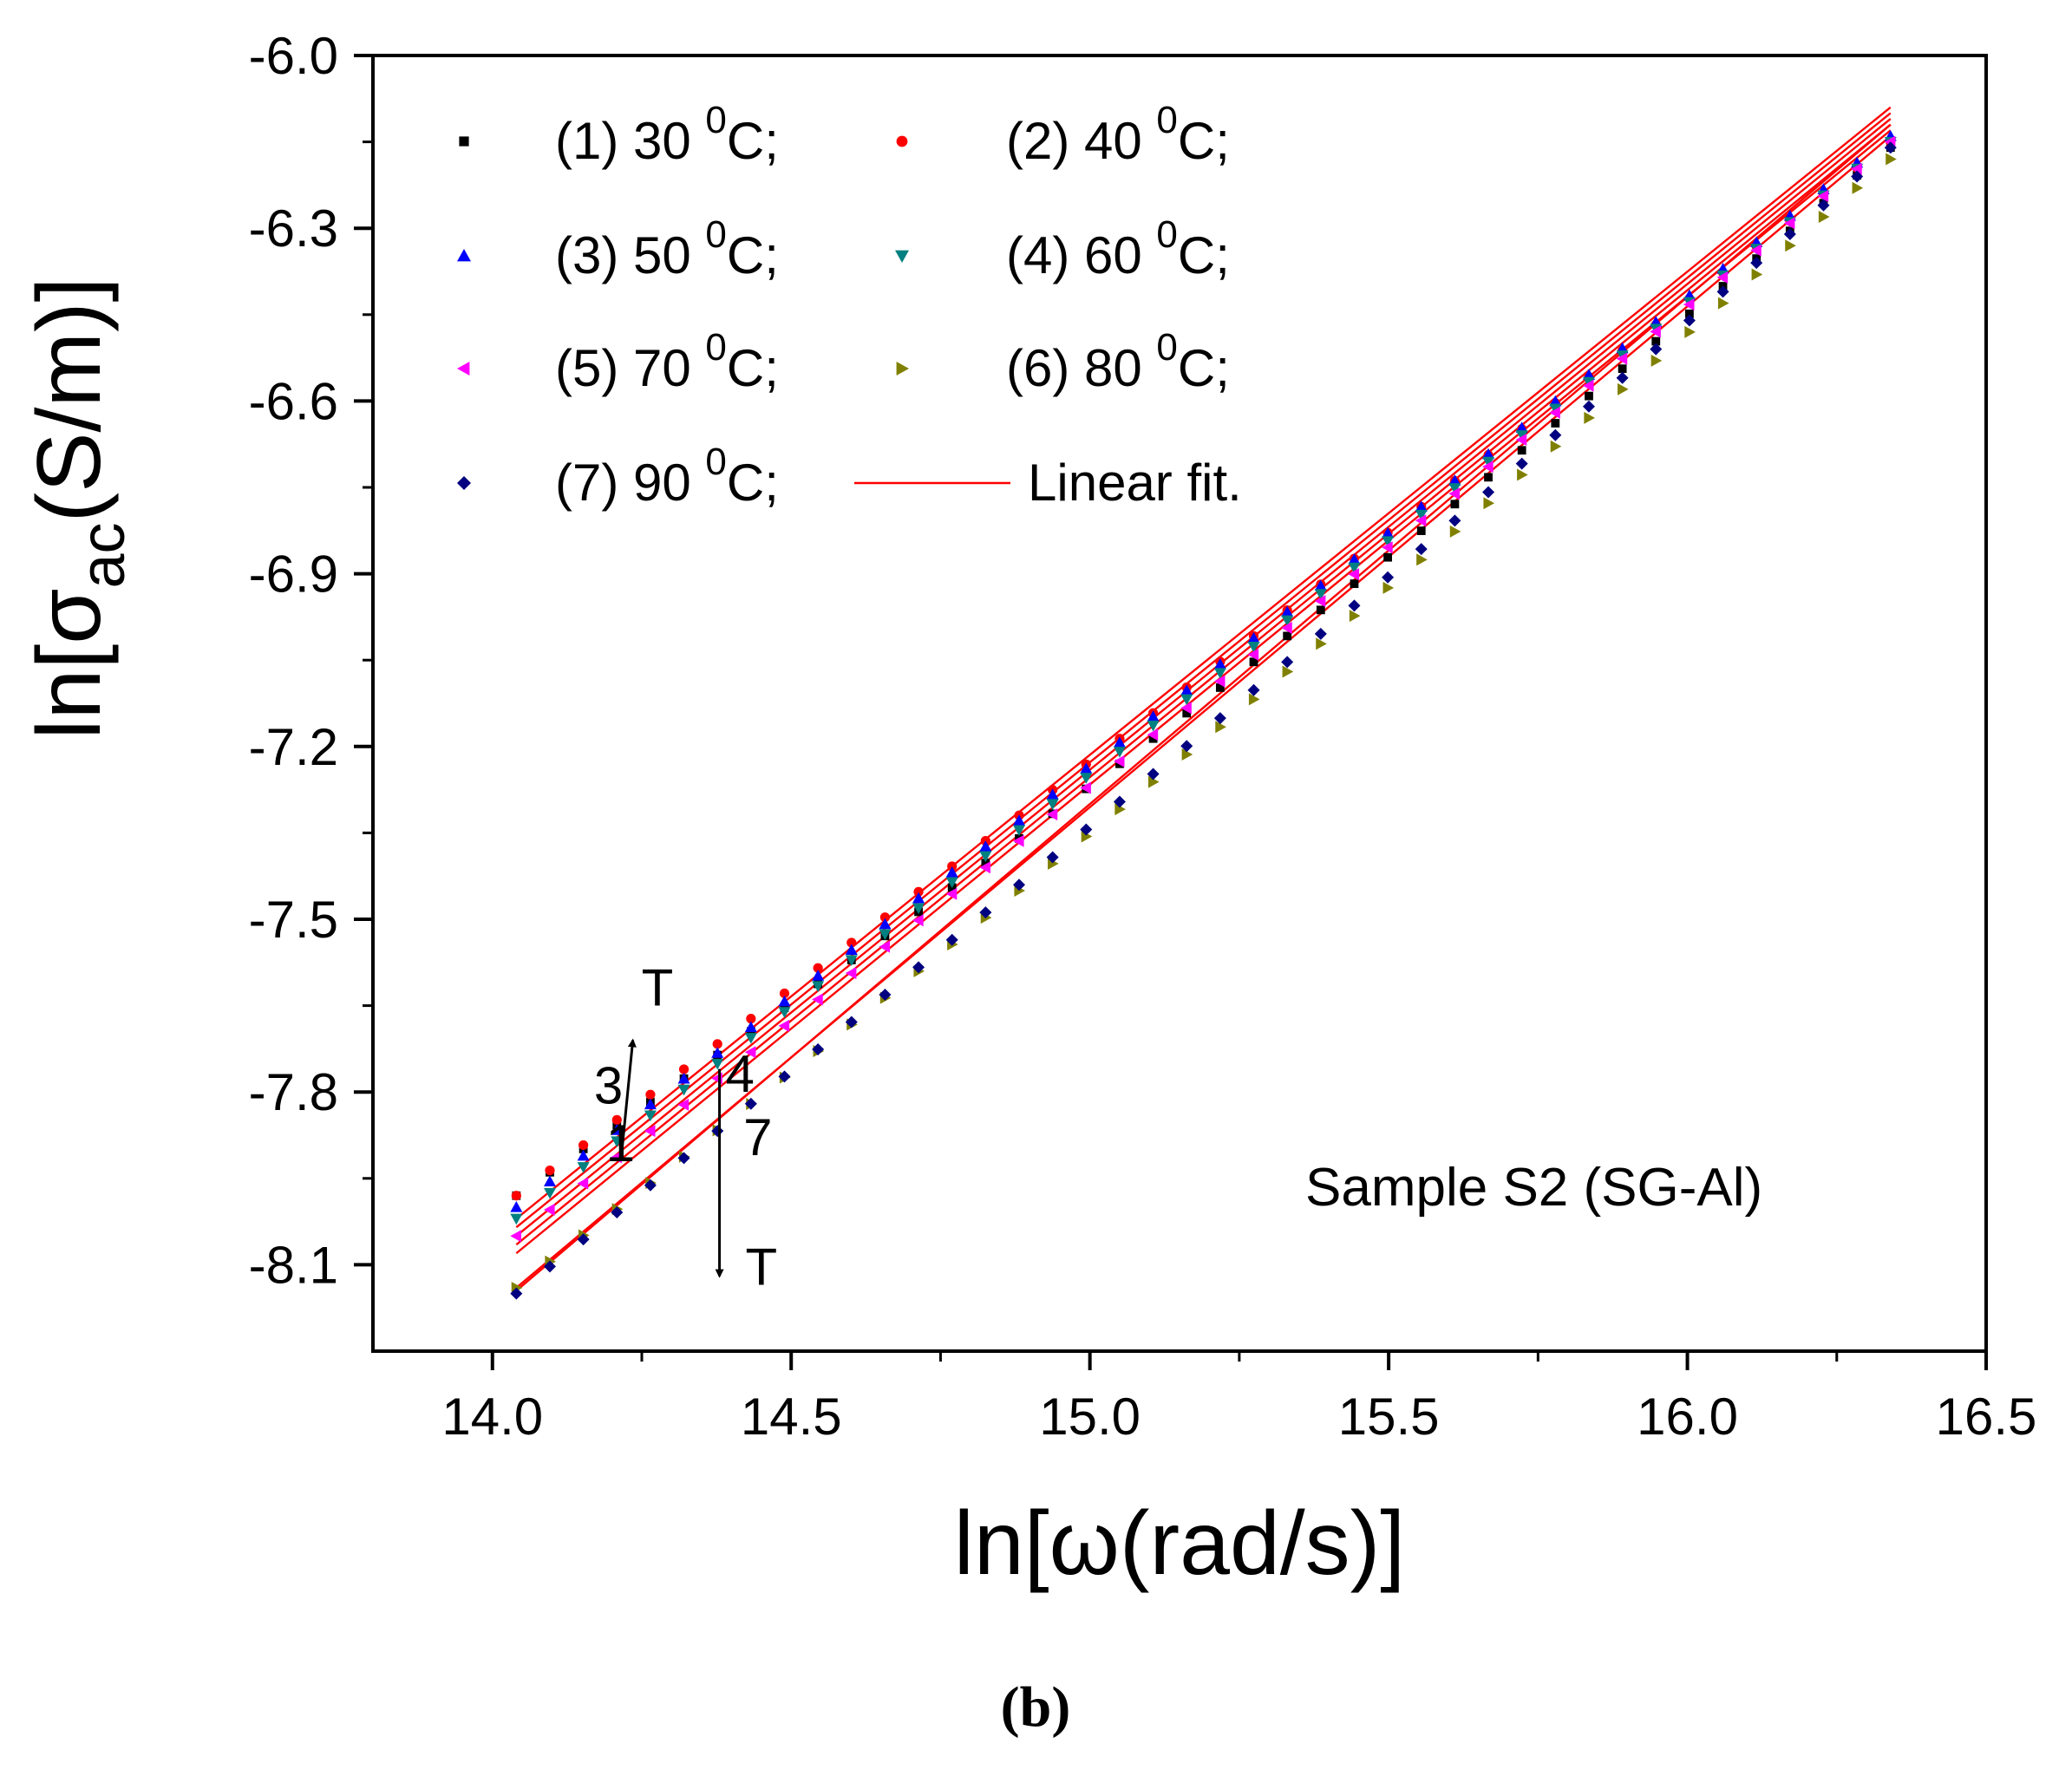 The image size is (2072, 1770). What do you see at coordinates (104, 555) in the screenshot?
I see `y-axis-title-subscript: ac` at bounding box center [104, 555].